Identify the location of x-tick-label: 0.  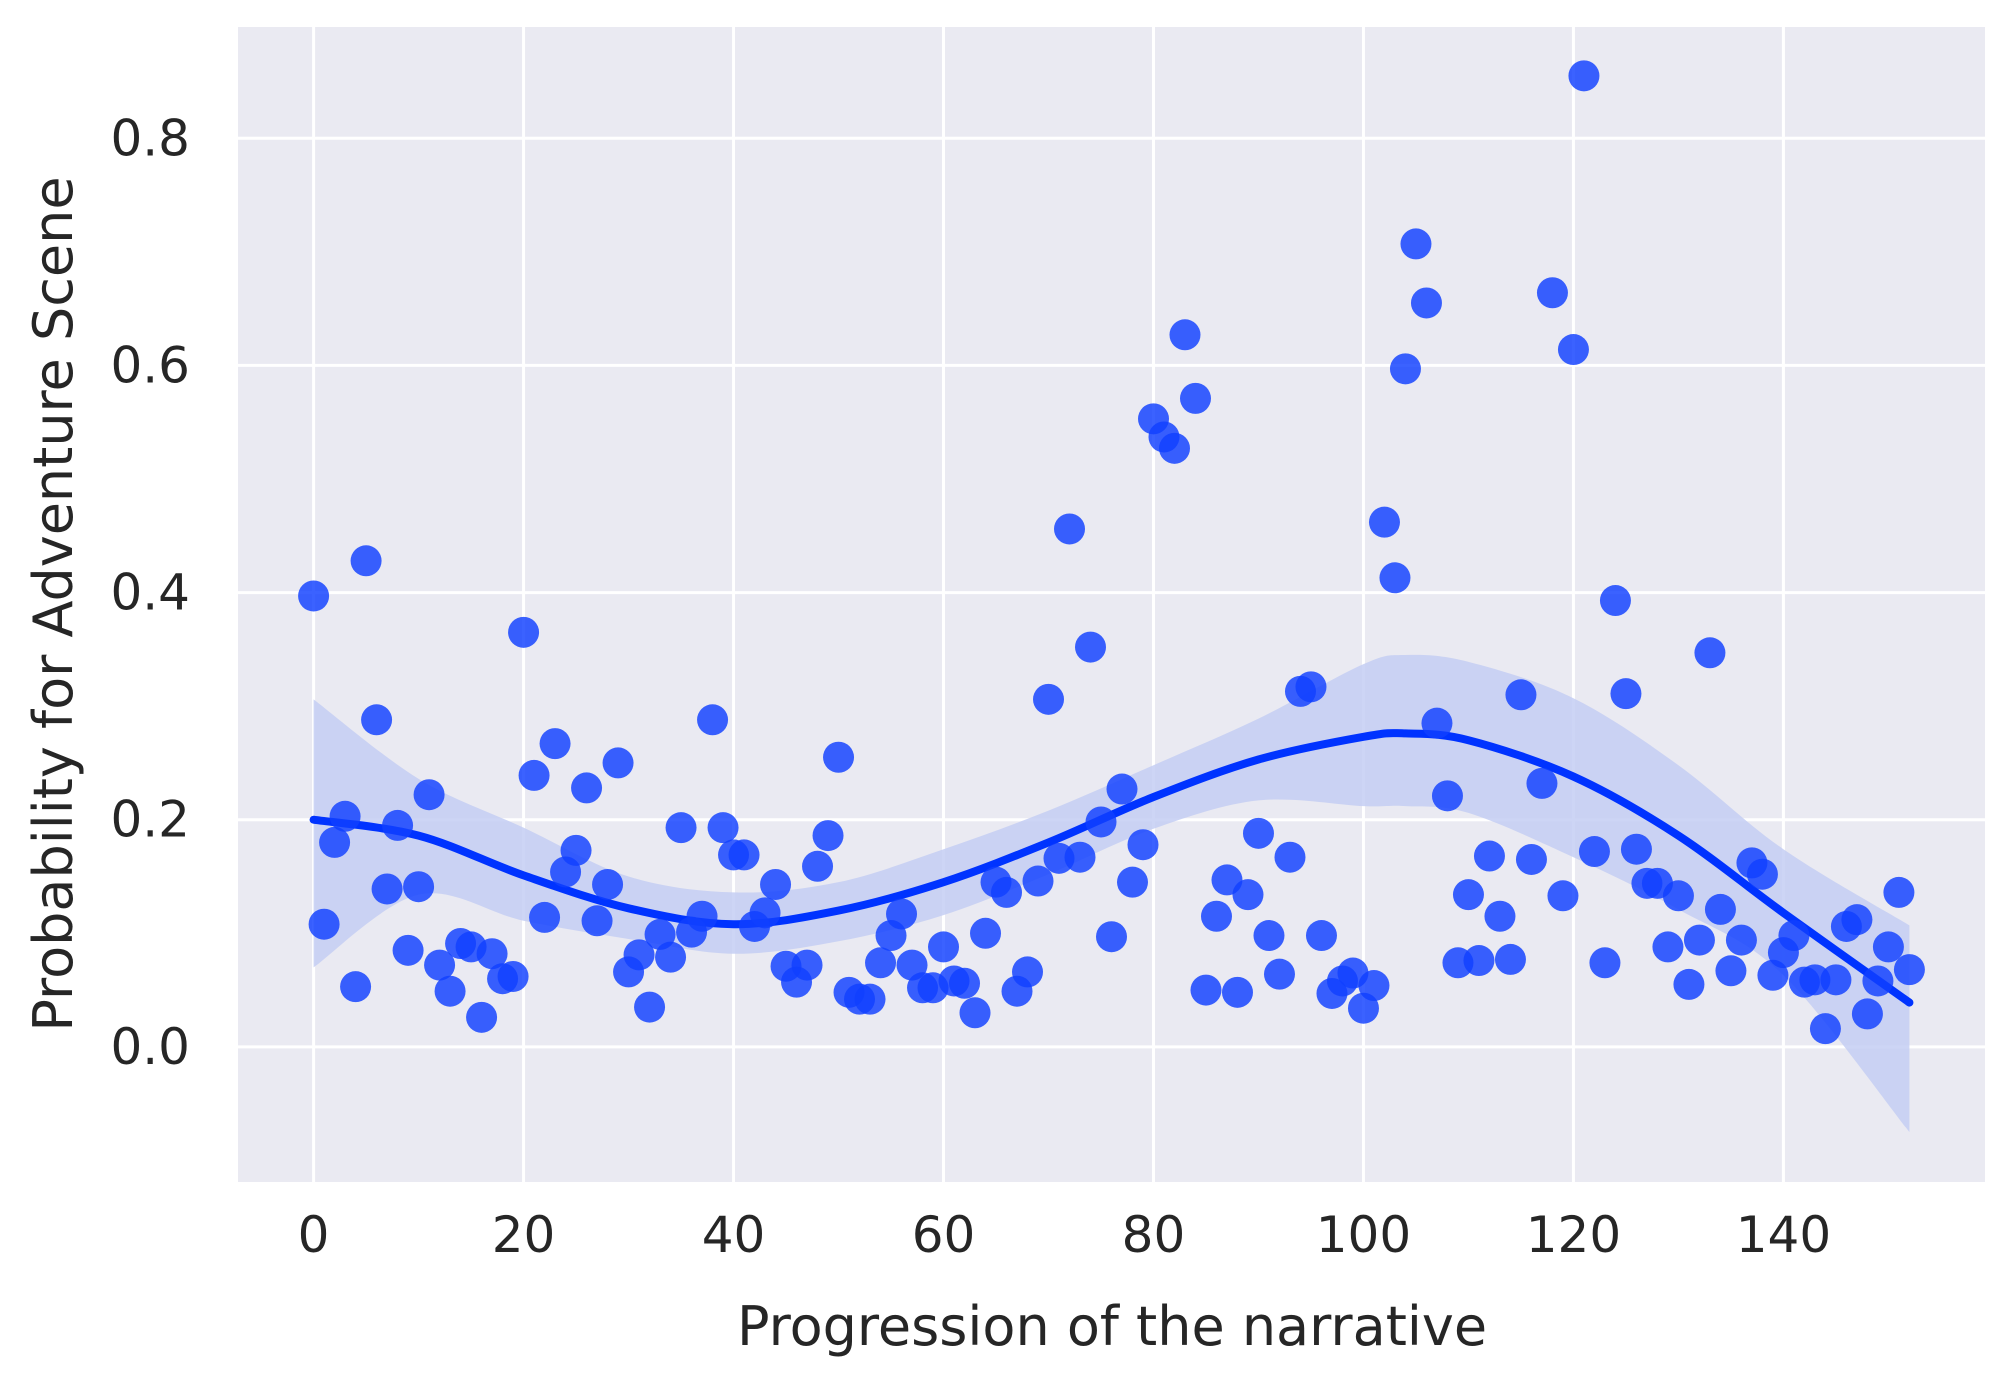
(314, 1235).